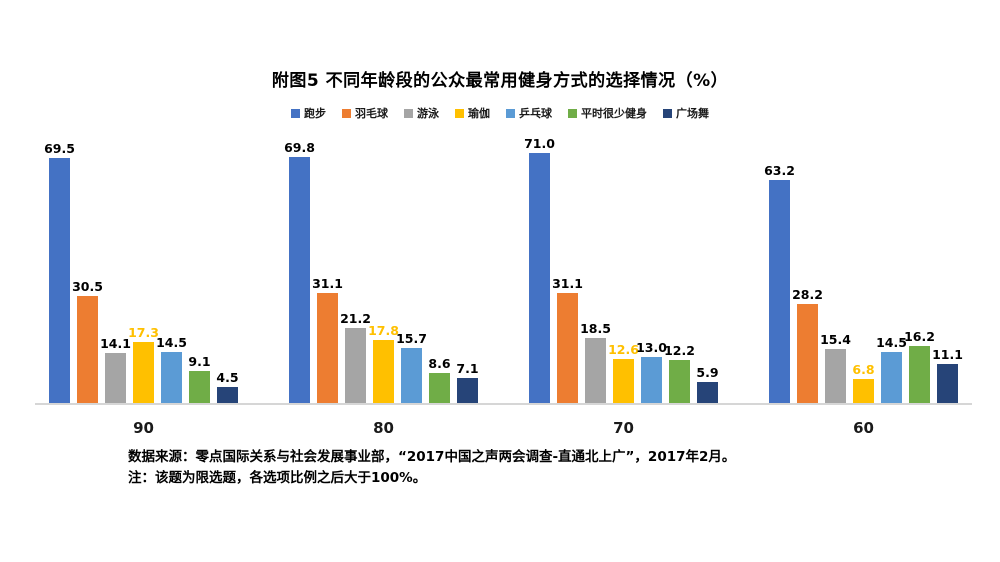 The width and height of the screenshot is (1000, 562). Describe the element at coordinates (679, 350) in the screenshot. I see `bar-value-label: 12.2` at that location.